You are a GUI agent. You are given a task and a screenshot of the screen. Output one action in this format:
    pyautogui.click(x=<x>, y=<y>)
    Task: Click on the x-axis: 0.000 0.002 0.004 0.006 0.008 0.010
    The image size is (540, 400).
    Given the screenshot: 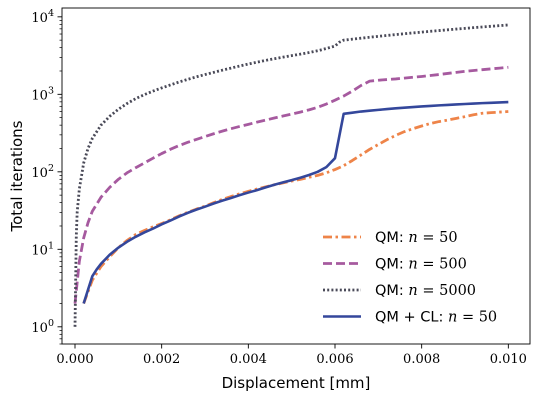 What is the action you would take?
    pyautogui.click(x=291, y=355)
    